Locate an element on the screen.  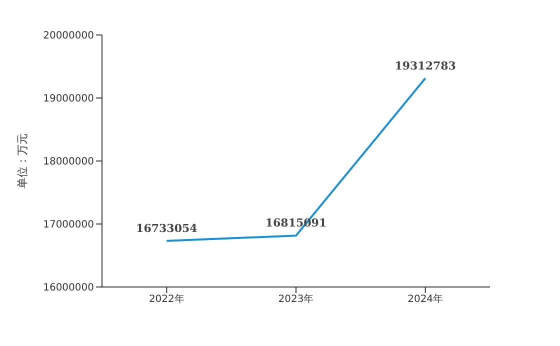
data-label: 19312783 is located at coordinates (425, 65).